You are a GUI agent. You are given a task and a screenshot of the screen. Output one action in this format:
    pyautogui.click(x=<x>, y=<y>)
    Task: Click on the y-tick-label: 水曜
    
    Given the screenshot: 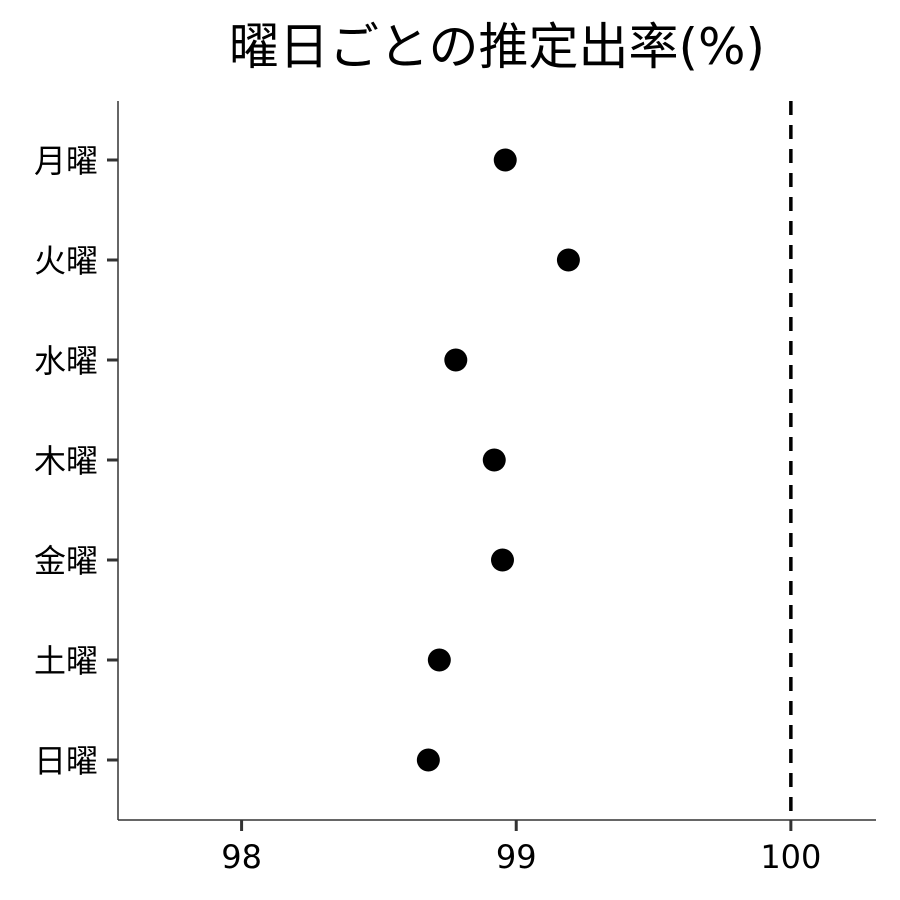 What is the action you would take?
    pyautogui.click(x=66, y=361)
    